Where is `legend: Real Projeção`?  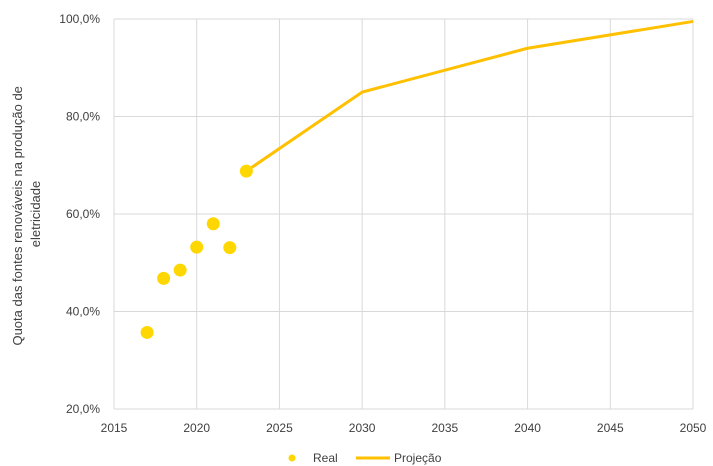 legend: Real Projeção is located at coordinates (365, 458).